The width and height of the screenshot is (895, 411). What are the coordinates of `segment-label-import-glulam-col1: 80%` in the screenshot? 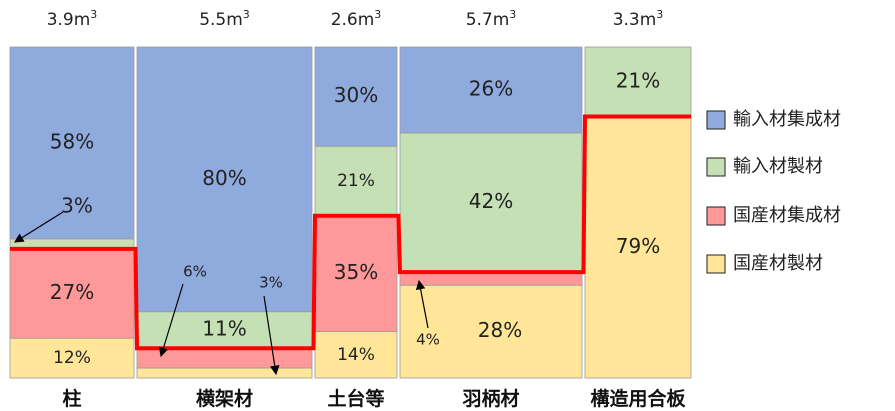 It's located at (224, 178).